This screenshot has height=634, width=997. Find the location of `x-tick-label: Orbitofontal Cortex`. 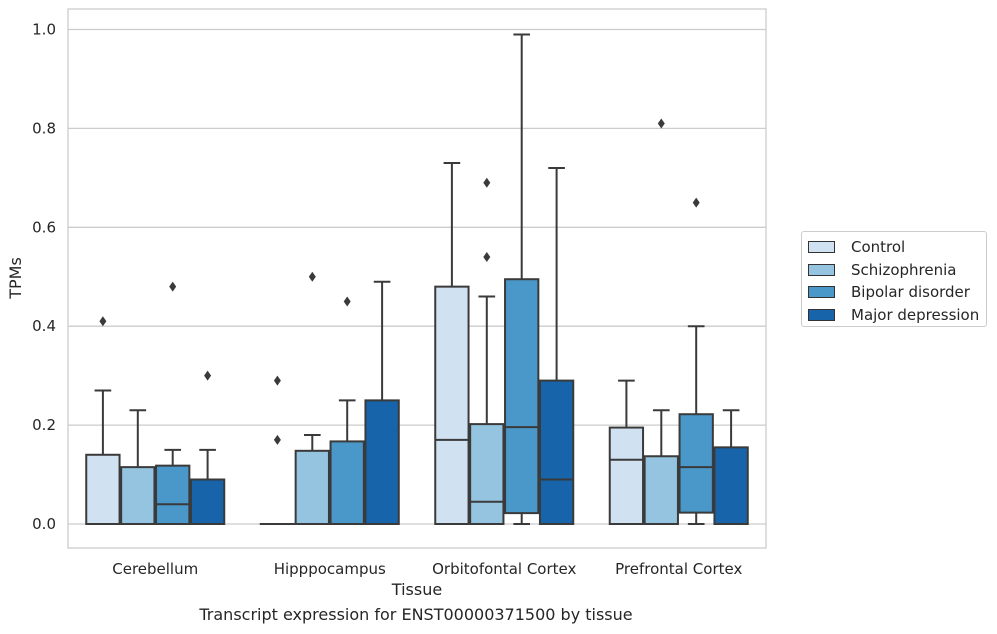

x-tick-label: Orbitofontal Cortex is located at coordinates (504, 569).